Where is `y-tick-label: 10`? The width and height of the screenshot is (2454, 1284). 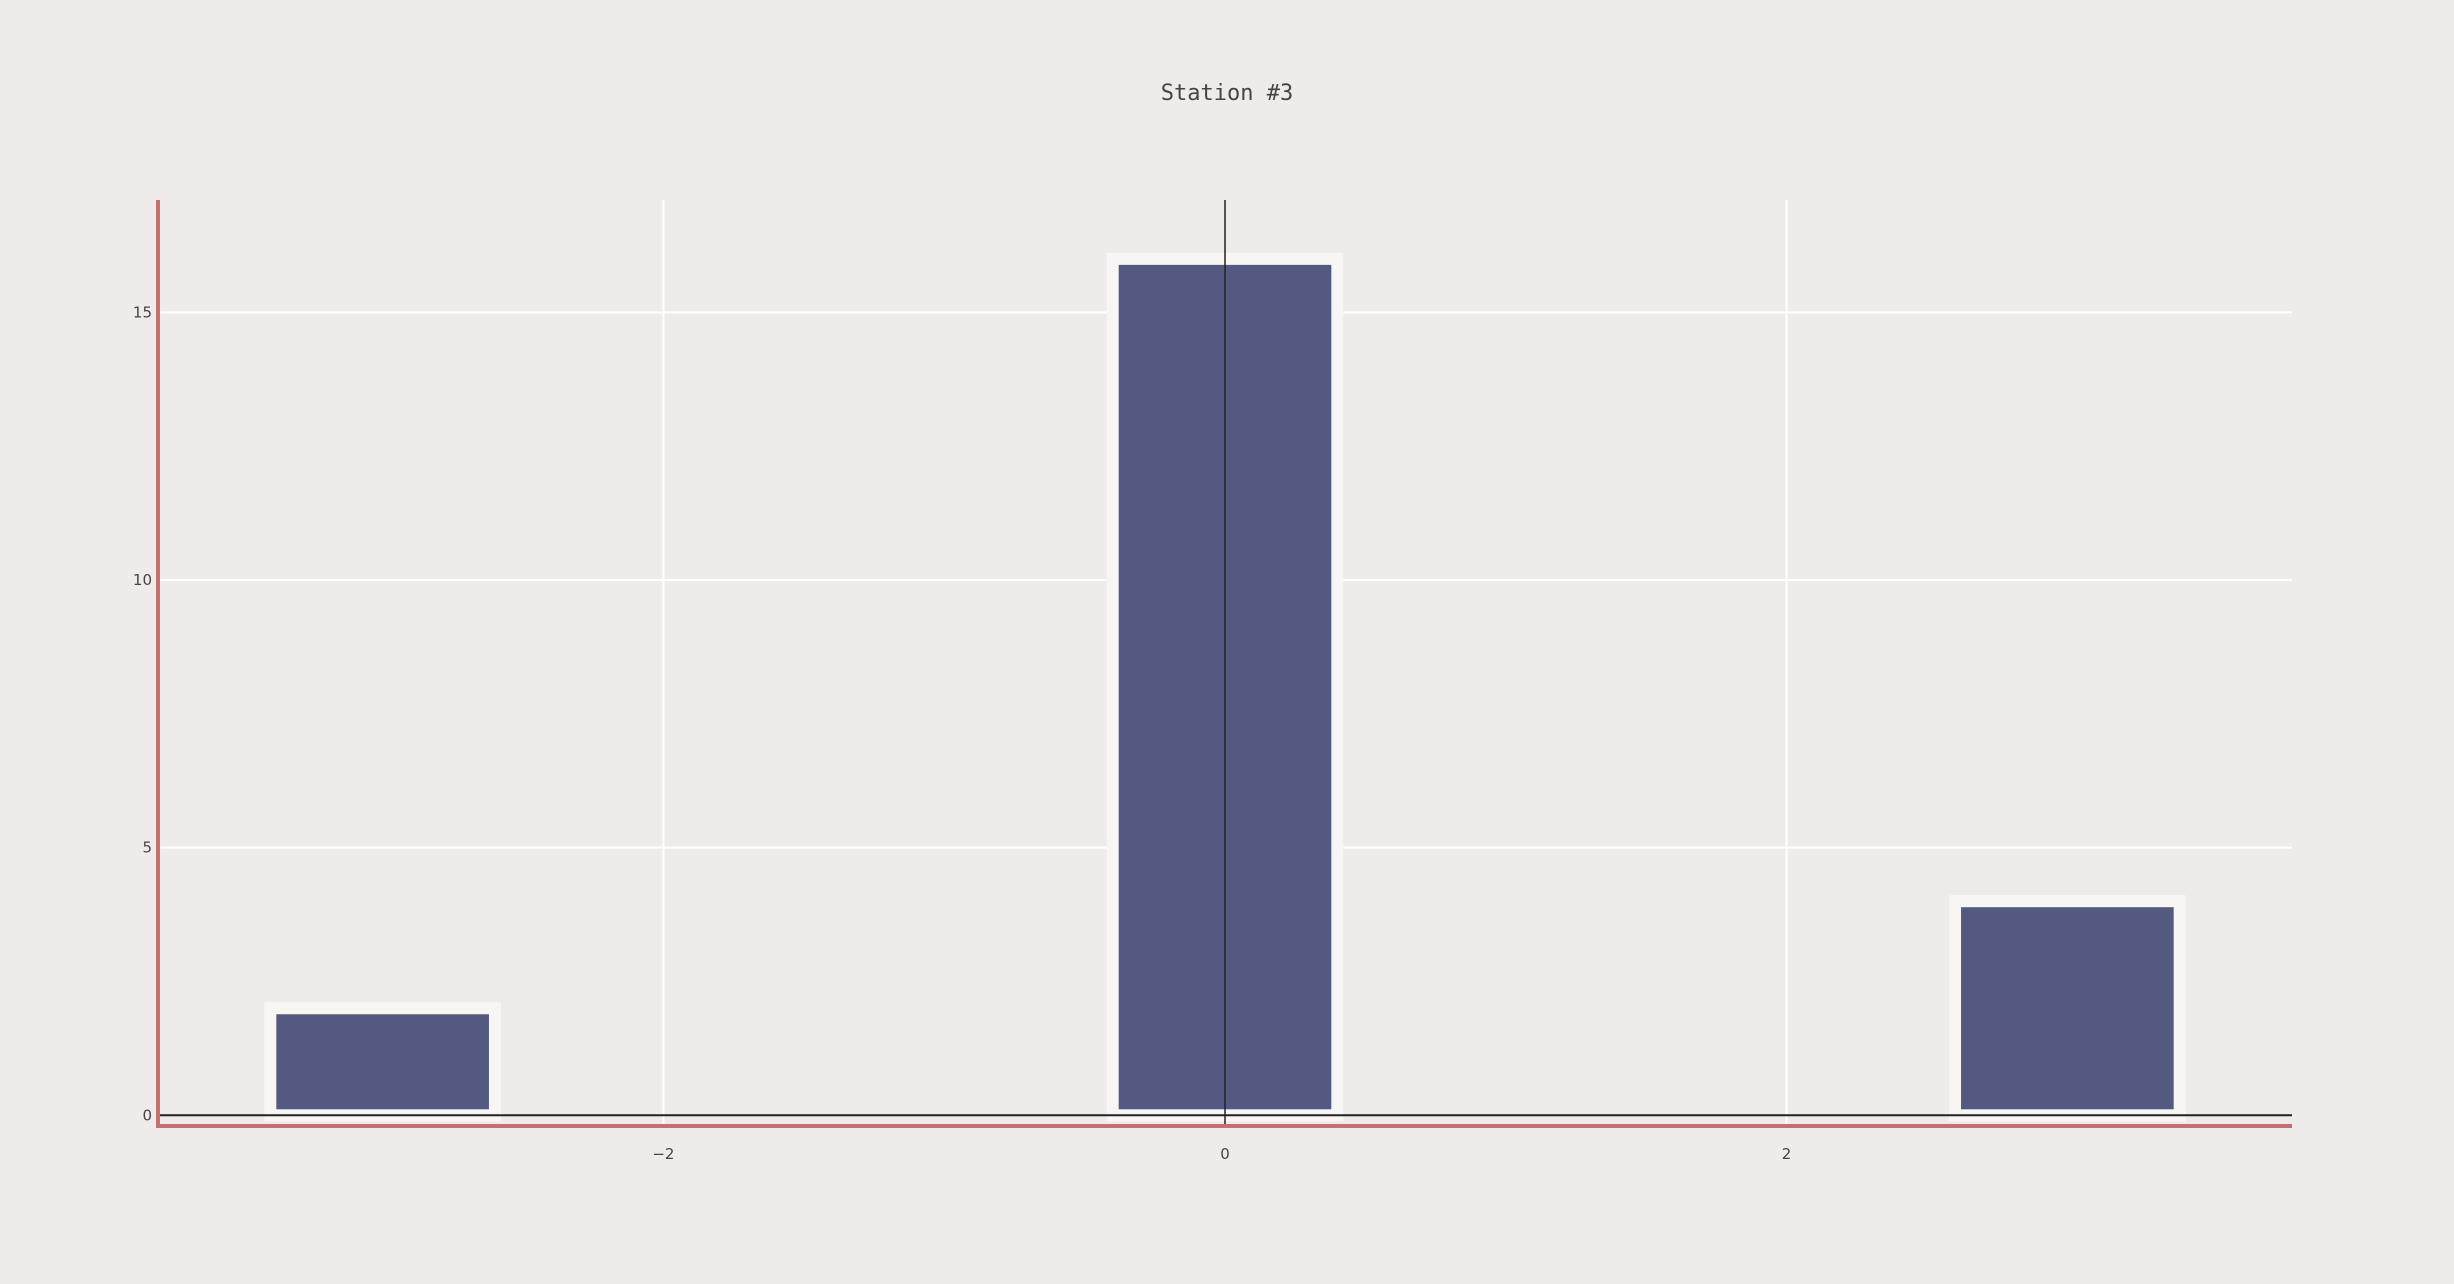 y-tick-label: 10 is located at coordinates (142, 580).